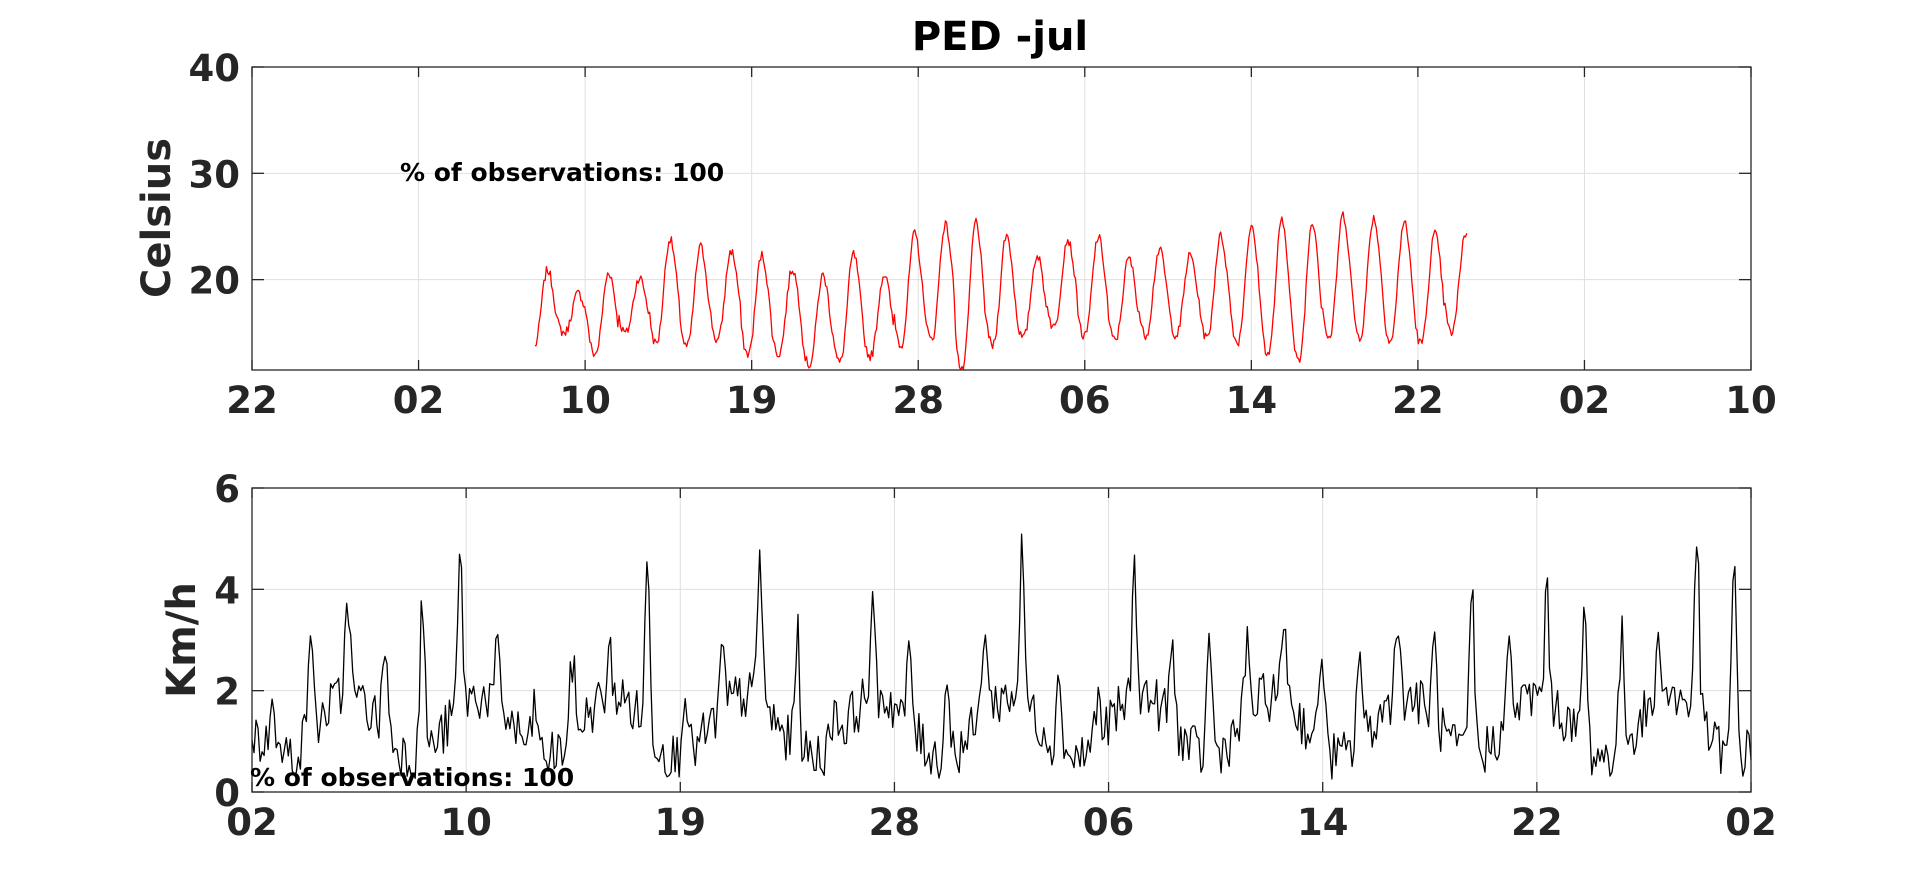 The image size is (1927, 886). What do you see at coordinates (215, 68) in the screenshot?
I see `temperature-y-tick-label: 40` at bounding box center [215, 68].